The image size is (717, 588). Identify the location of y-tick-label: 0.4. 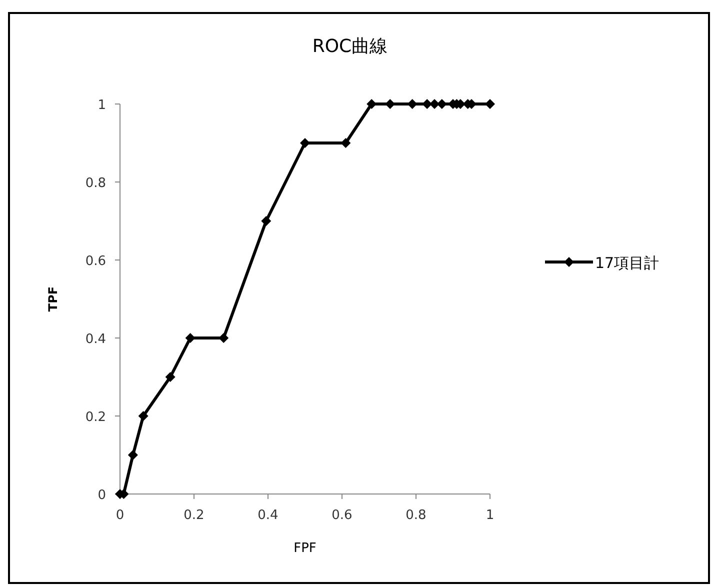
(95, 339).